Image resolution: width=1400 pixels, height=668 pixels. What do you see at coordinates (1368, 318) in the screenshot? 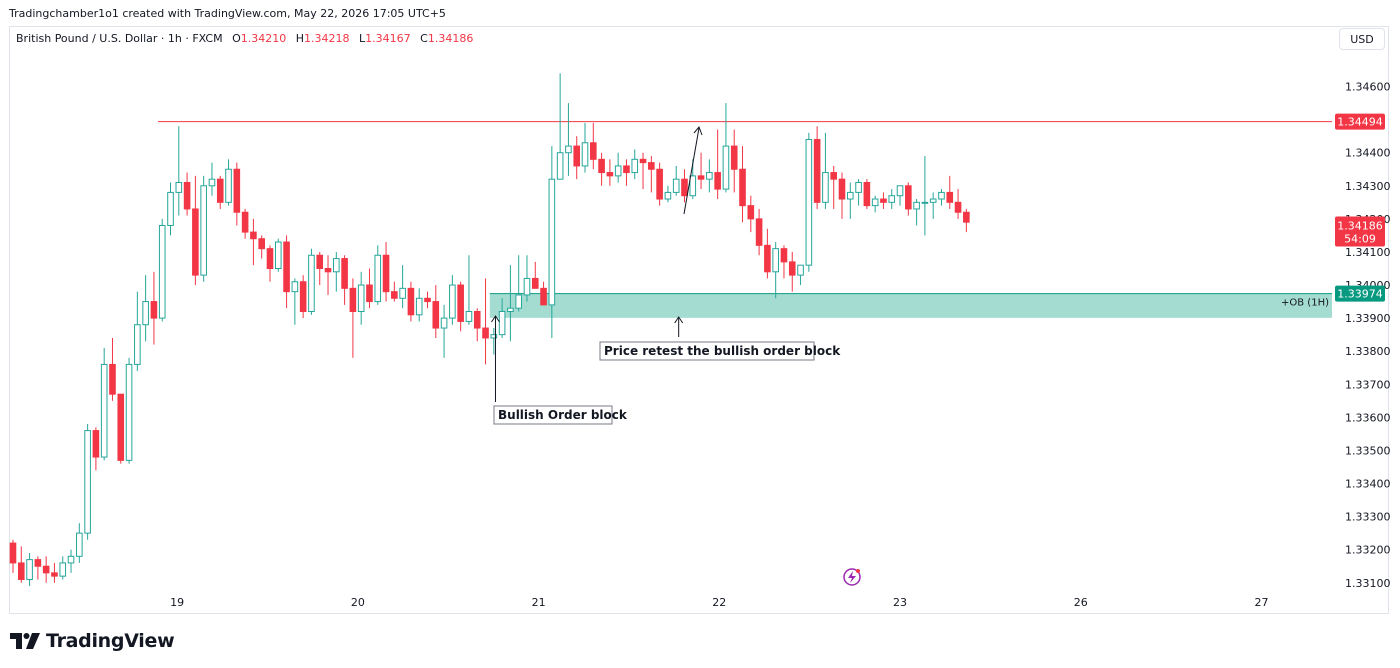
I see `y-tick-label: 1.33900` at bounding box center [1368, 318].